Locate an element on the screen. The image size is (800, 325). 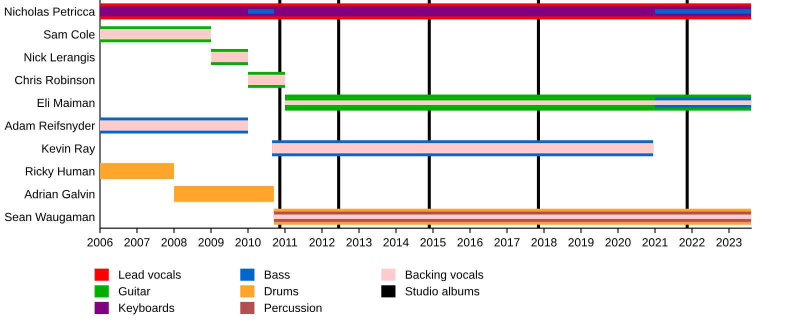
x-tick-label: 2010 is located at coordinates (248, 242).